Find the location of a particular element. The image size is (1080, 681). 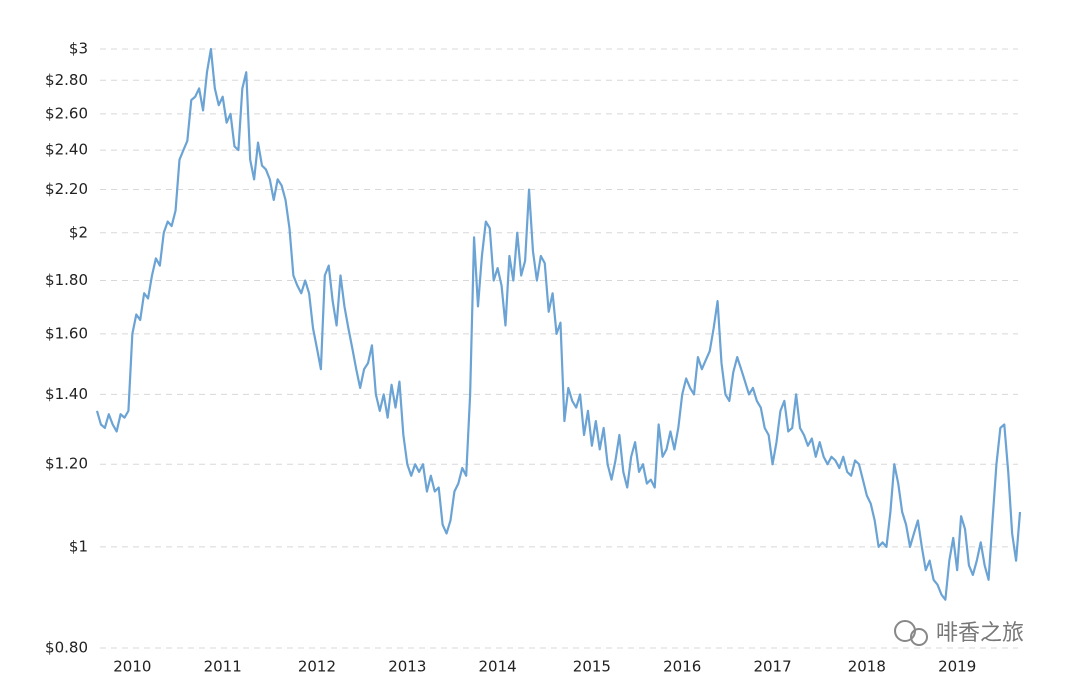

x-tick-label: 2012 is located at coordinates (317, 667).